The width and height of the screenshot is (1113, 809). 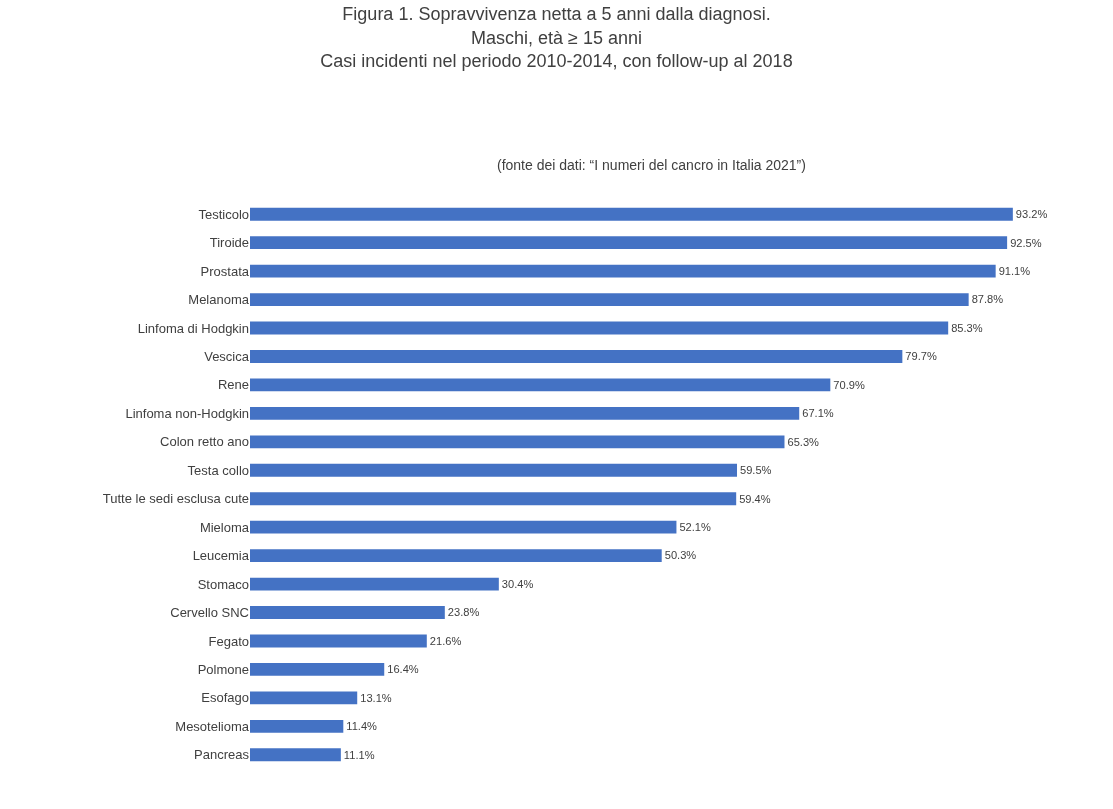 I want to click on data-label: 50.3%, so click(x=680, y=555).